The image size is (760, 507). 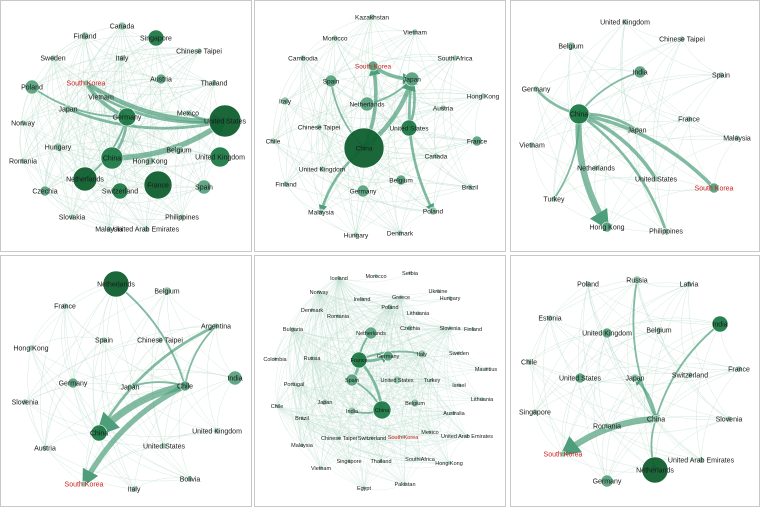 I want to click on node-latvia, so click(x=689, y=284).